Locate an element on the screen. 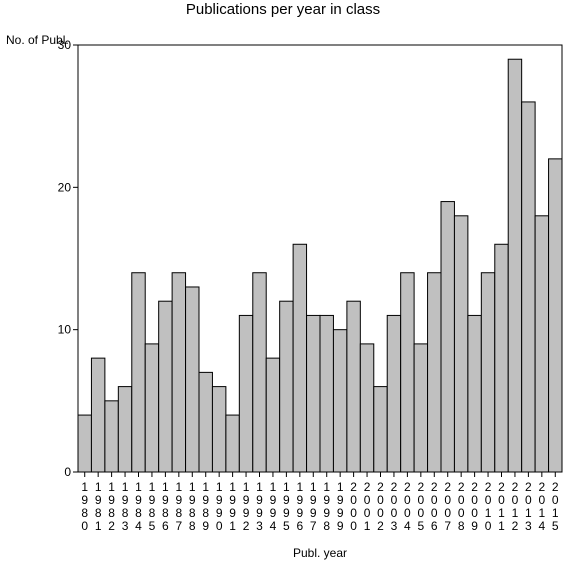  y-tick-label-30: 30 is located at coordinates (65, 45).